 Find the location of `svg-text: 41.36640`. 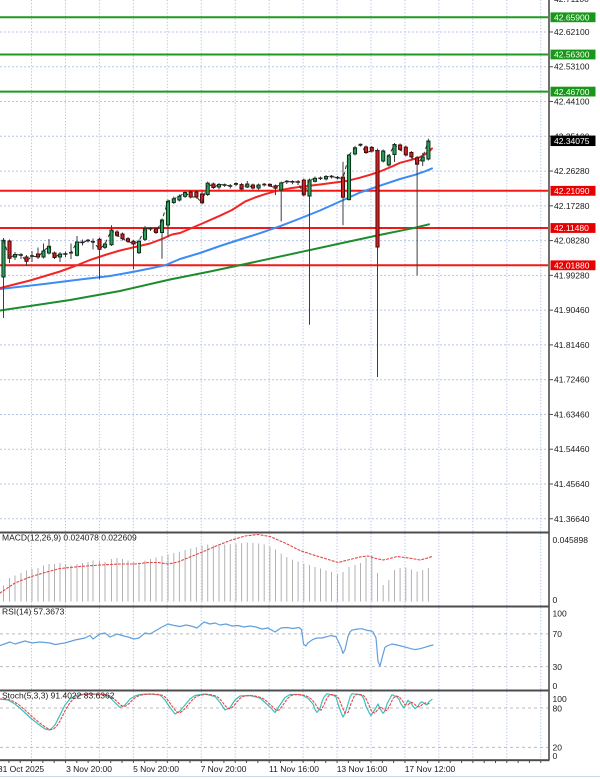

svg-text: 41.36640 is located at coordinates (572, 519).